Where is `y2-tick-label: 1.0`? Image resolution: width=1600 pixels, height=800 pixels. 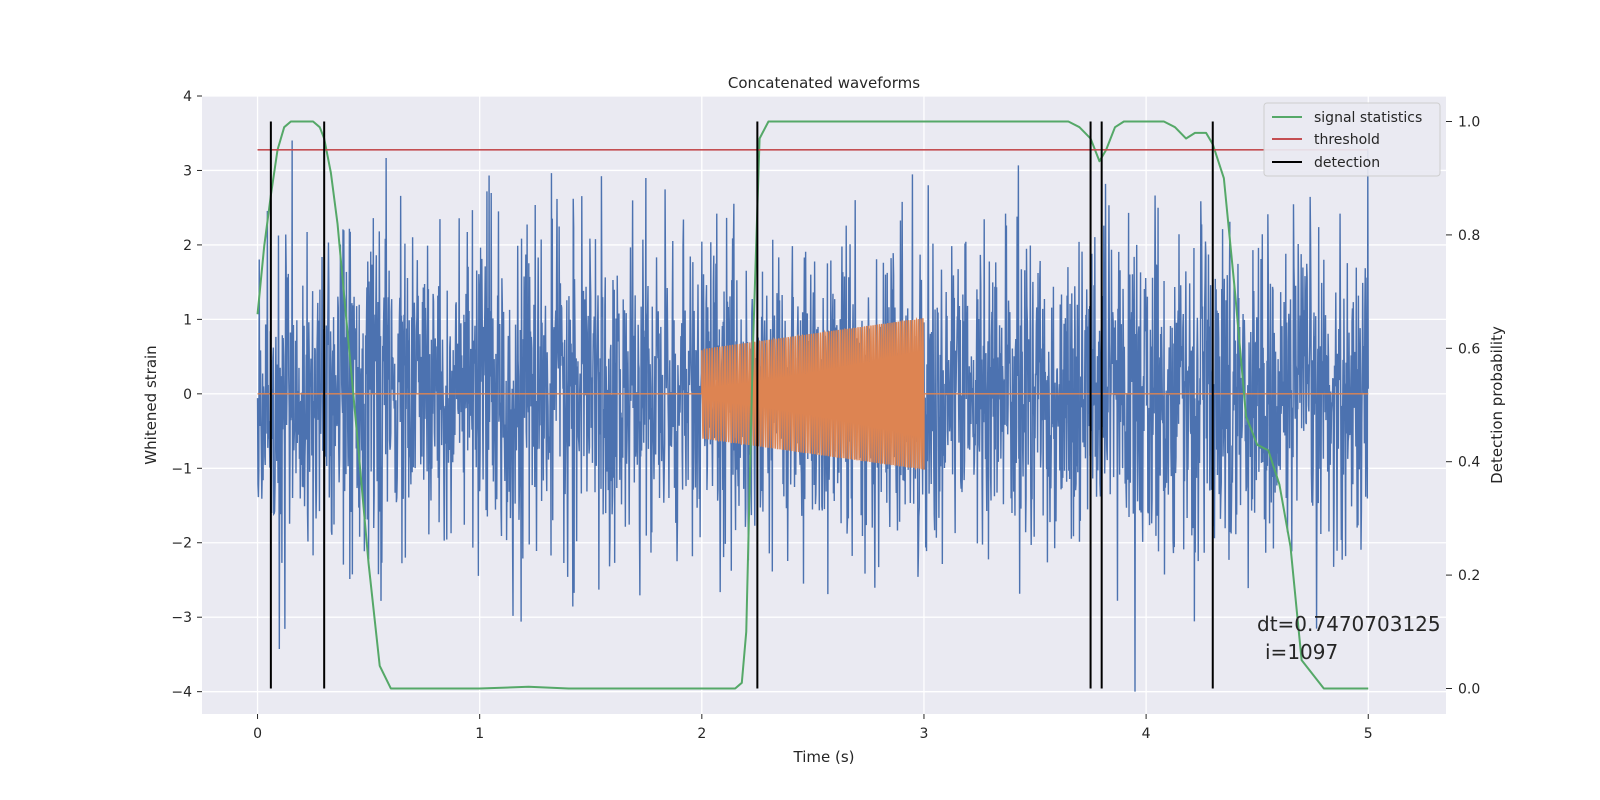
y2-tick-label: 1.0 is located at coordinates (1469, 123).